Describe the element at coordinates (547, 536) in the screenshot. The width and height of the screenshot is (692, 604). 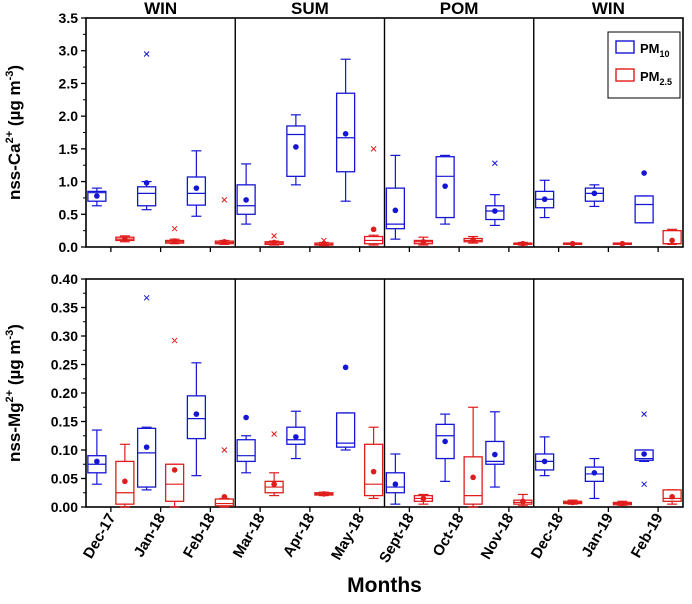
I see `x-tick-label: Dec-18` at that location.